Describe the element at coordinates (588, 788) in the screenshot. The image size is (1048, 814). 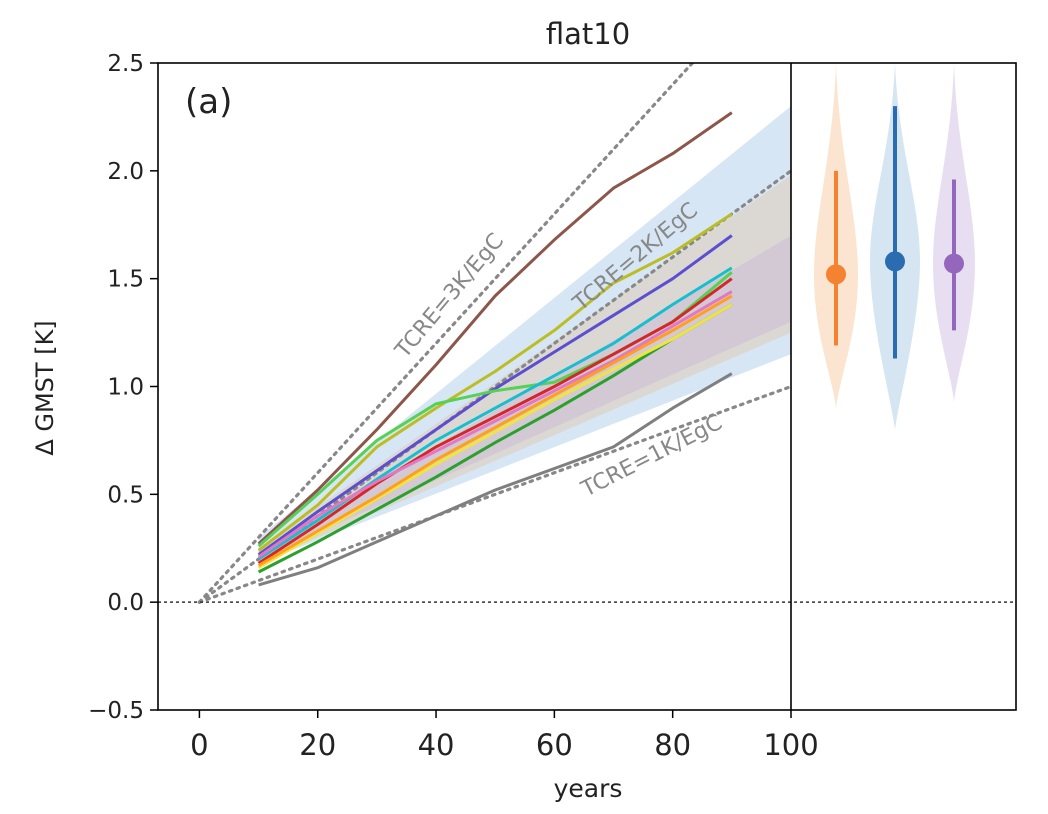
I see `x-axis-label: years` at that location.